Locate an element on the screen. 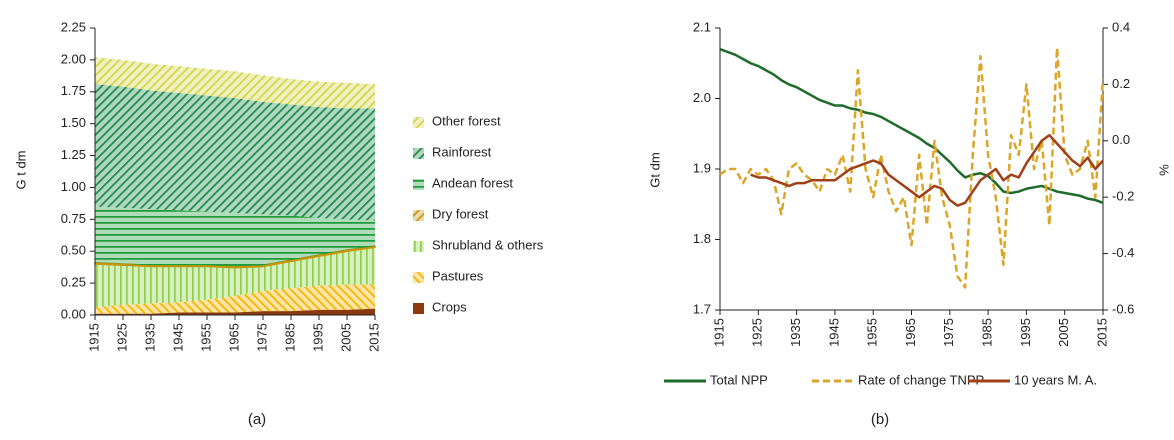  legend-label: Dry forest is located at coordinates (460, 213).